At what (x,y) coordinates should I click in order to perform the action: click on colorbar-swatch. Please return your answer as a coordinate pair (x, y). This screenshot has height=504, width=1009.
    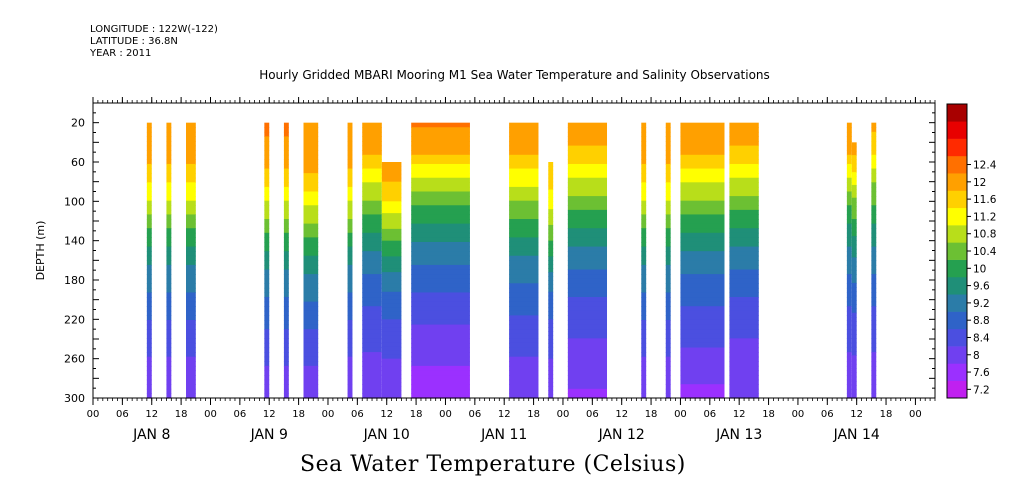
    Looking at the image, I should click on (957, 234).